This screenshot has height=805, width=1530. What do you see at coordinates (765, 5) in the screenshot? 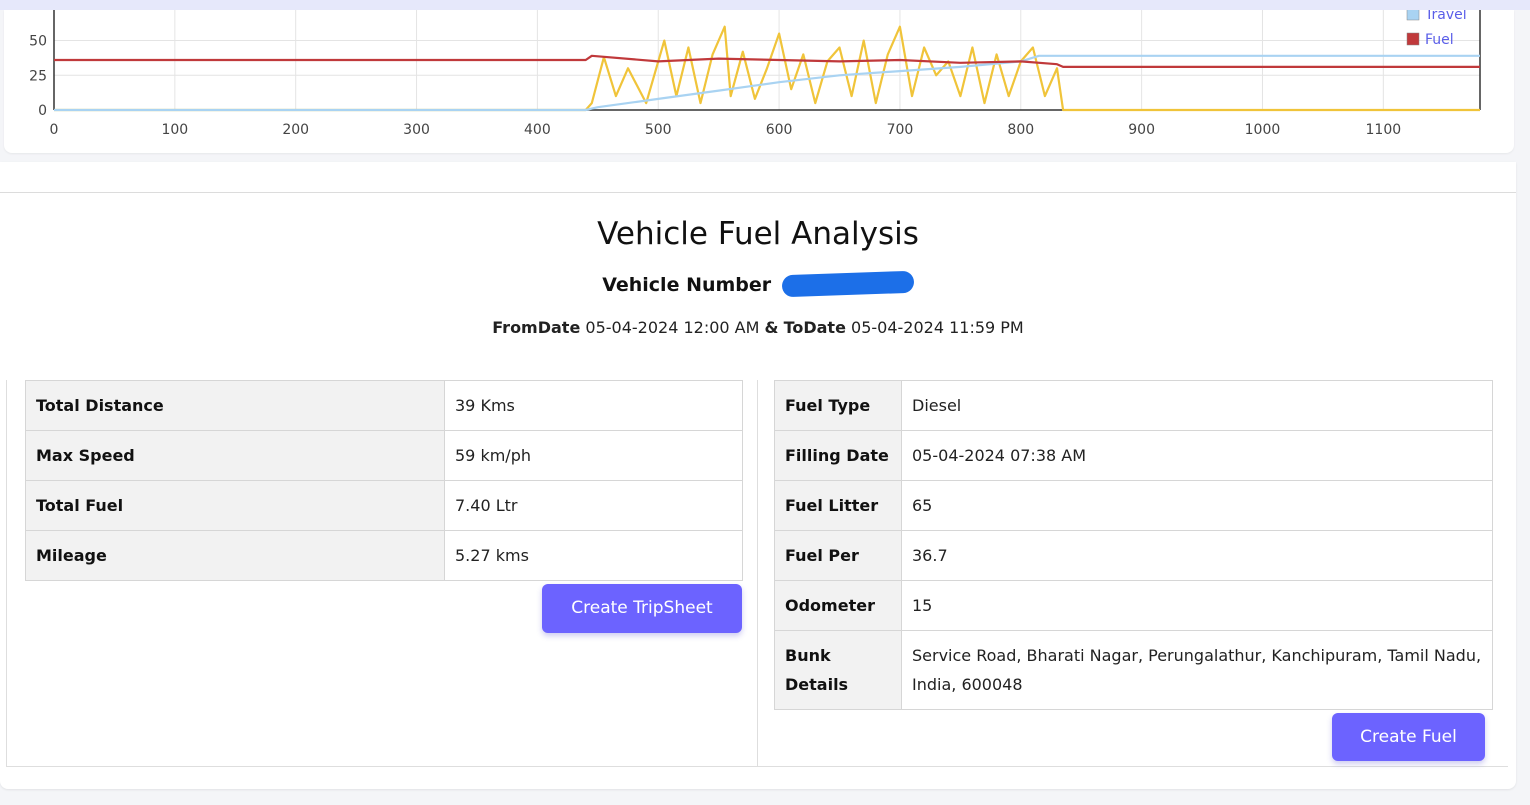
I see `top-bar` at bounding box center [765, 5].